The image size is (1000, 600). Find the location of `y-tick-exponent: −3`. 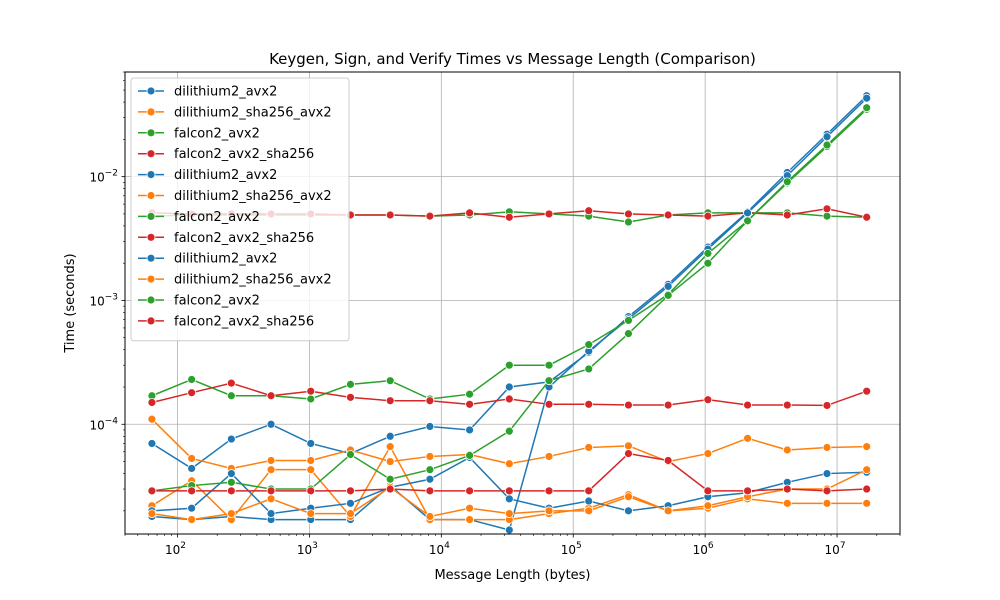

y-tick-exponent: −3 is located at coordinates (111, 297).